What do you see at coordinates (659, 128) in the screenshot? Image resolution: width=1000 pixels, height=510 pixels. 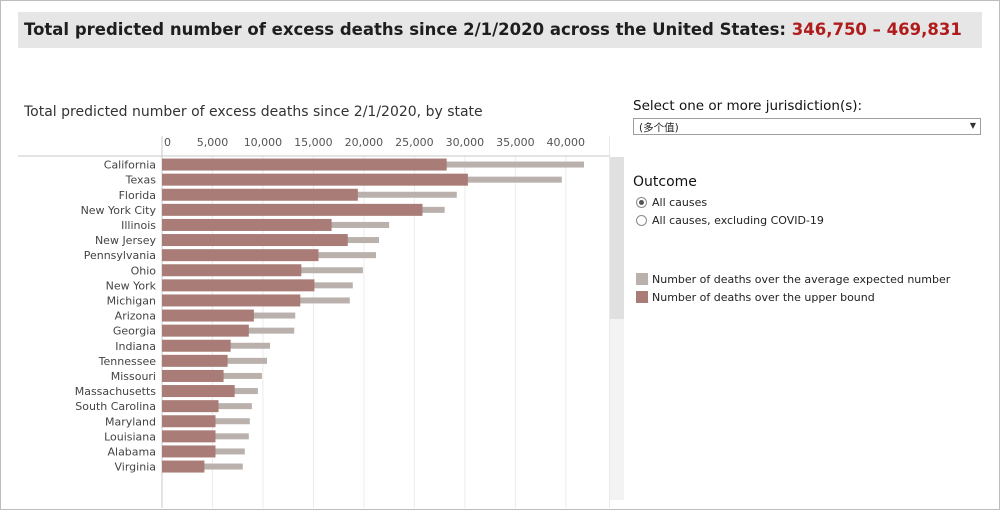 I see `jurisdiction-select-value: (多个值)` at bounding box center [659, 128].